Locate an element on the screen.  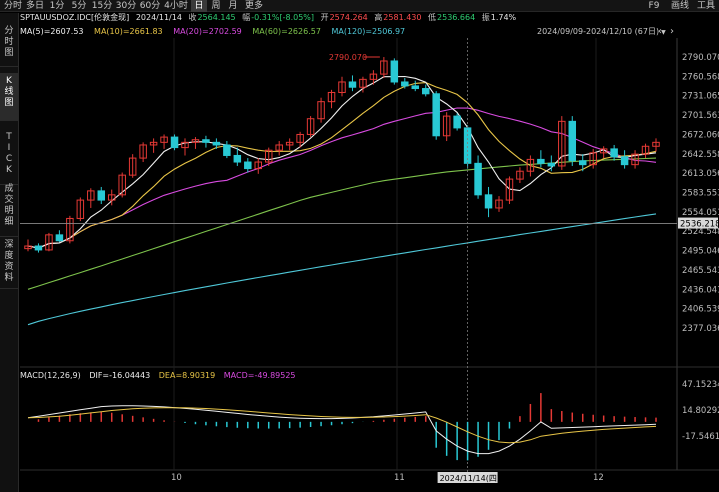
xaxis-label: 10 is located at coordinates (176, 478).